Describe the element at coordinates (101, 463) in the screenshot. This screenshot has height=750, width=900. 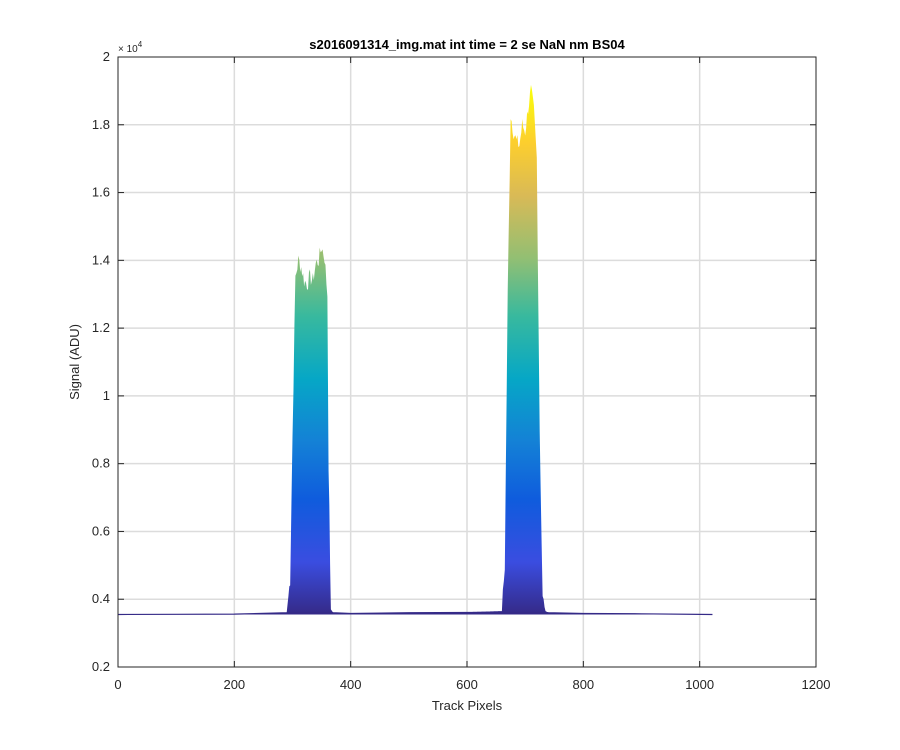
I see `y-tick-label: 0.8` at that location.